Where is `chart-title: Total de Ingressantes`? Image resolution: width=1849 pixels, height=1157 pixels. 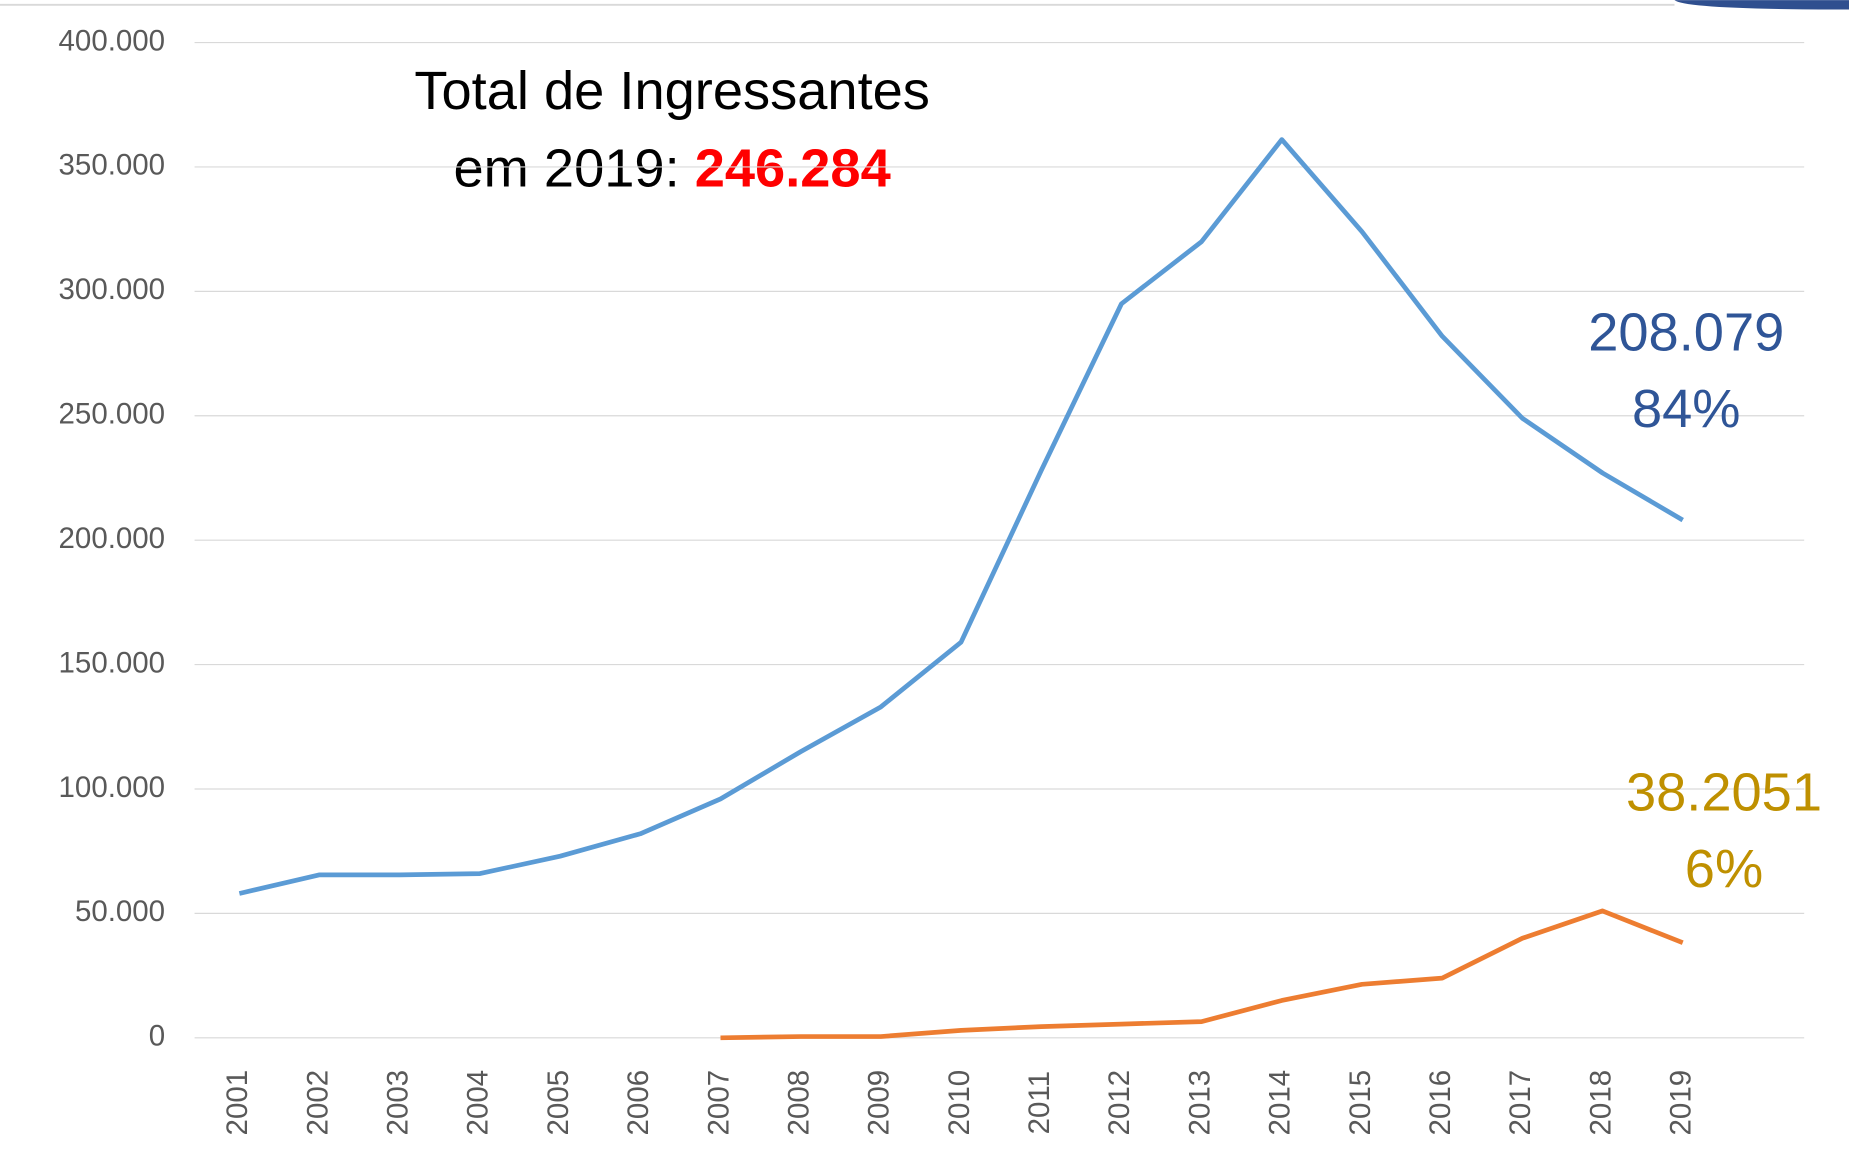
chart-title: Total de Ingressantes is located at coordinates (672, 91).